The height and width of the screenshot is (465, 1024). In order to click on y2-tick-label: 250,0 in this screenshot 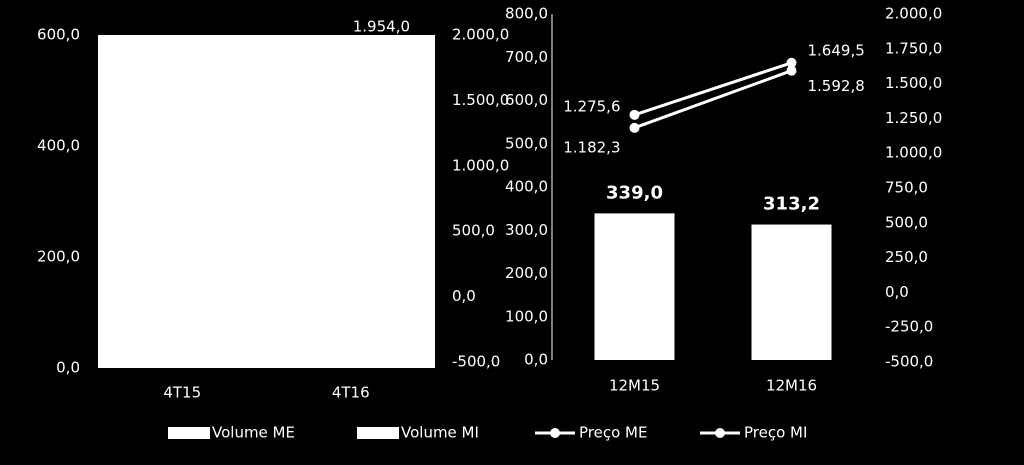, I will do `click(906, 257)`.